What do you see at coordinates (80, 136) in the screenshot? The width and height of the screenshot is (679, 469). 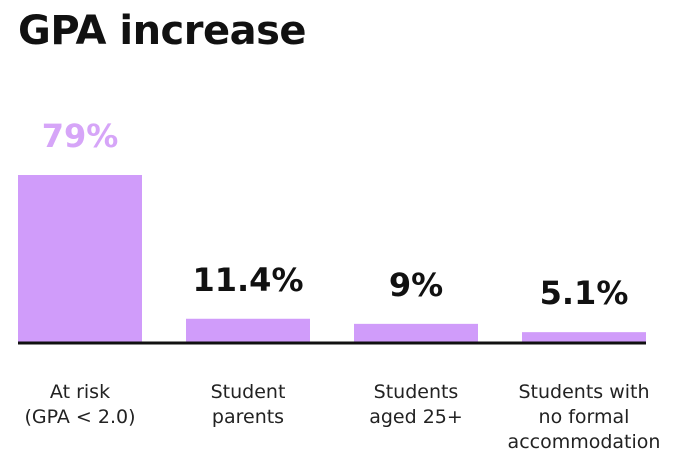 I see `value-label: 79%` at bounding box center [80, 136].